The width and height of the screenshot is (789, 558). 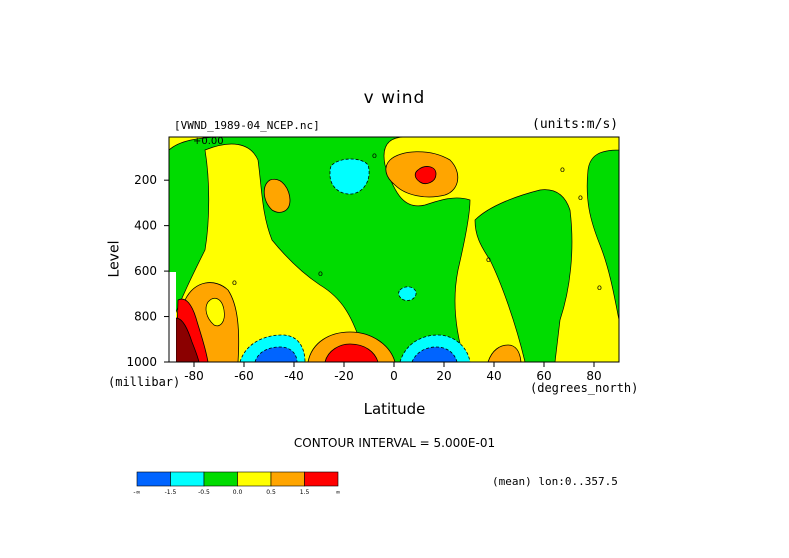 I want to click on colorbar-label: -∞, so click(x=136, y=492).